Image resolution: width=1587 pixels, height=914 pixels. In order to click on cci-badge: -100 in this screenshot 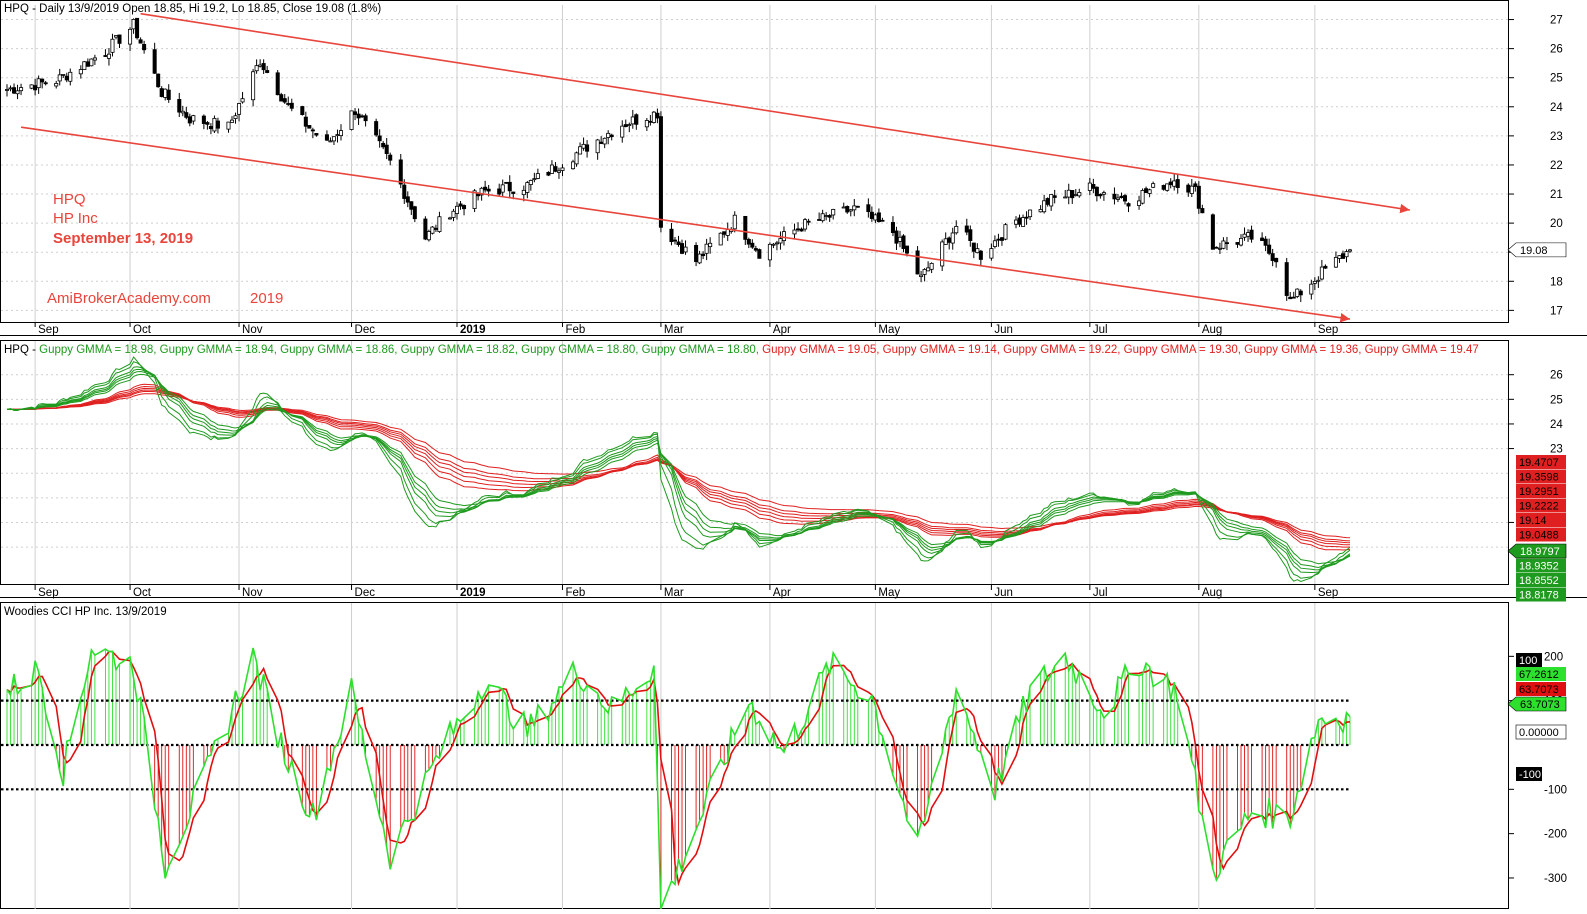, I will do `click(1530, 775)`.